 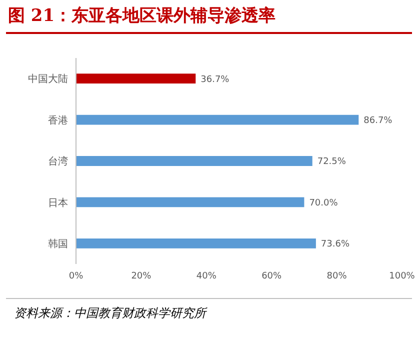 What do you see at coordinates (335, 245) in the screenshot?
I see `data-label: 73.6%` at bounding box center [335, 245].